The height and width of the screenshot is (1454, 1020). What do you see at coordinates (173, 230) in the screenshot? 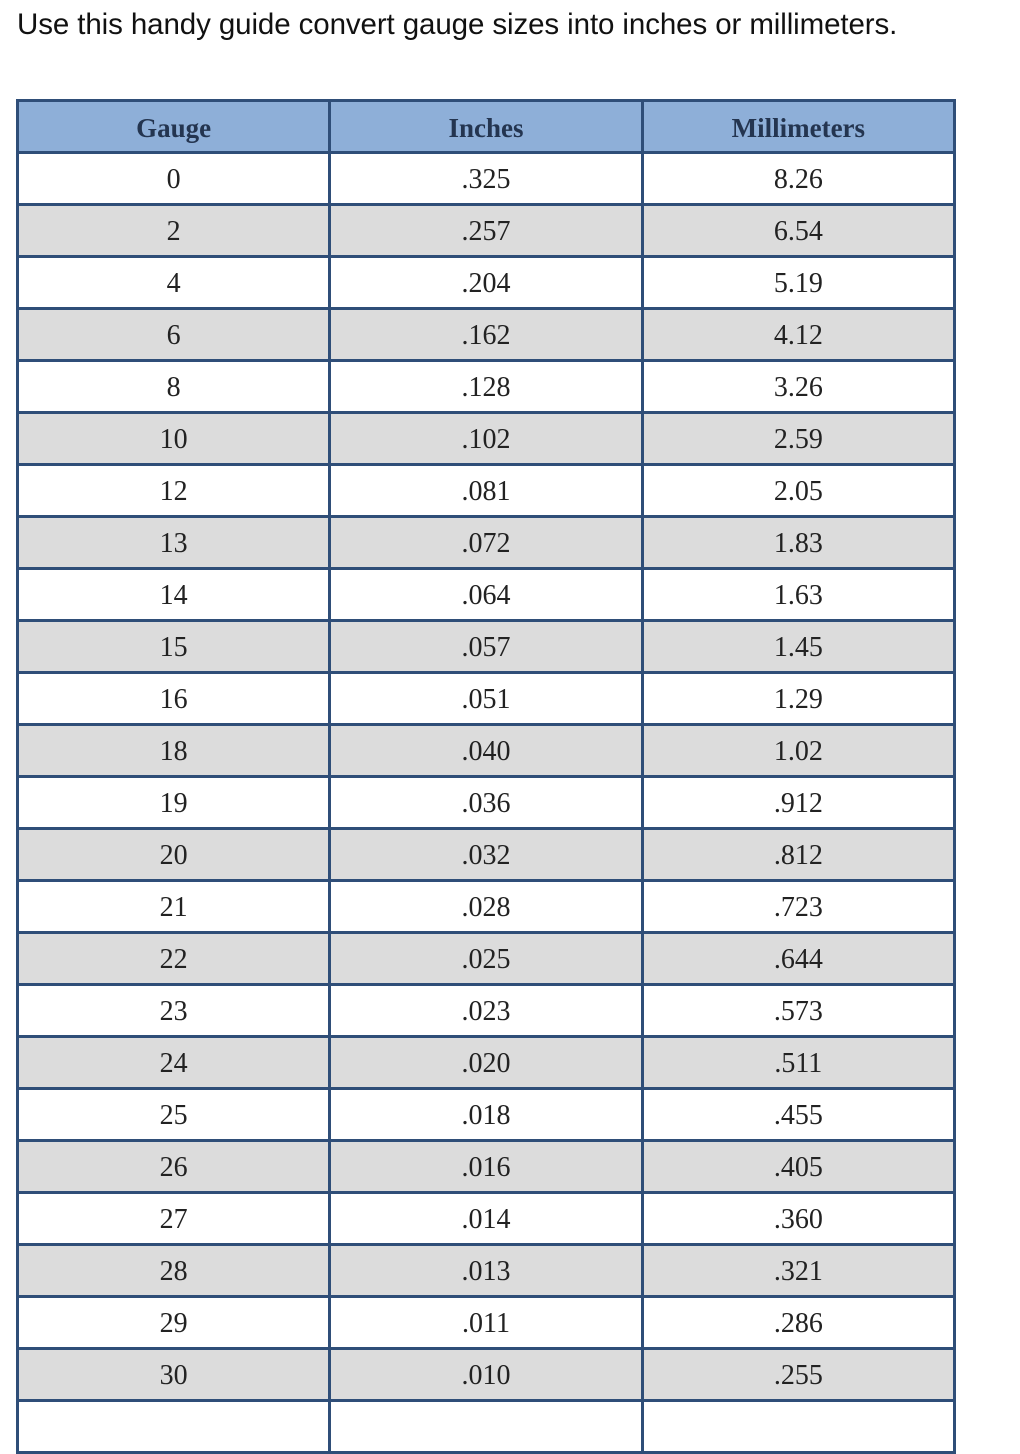
I see `gauge-cell: 2` at bounding box center [173, 230].